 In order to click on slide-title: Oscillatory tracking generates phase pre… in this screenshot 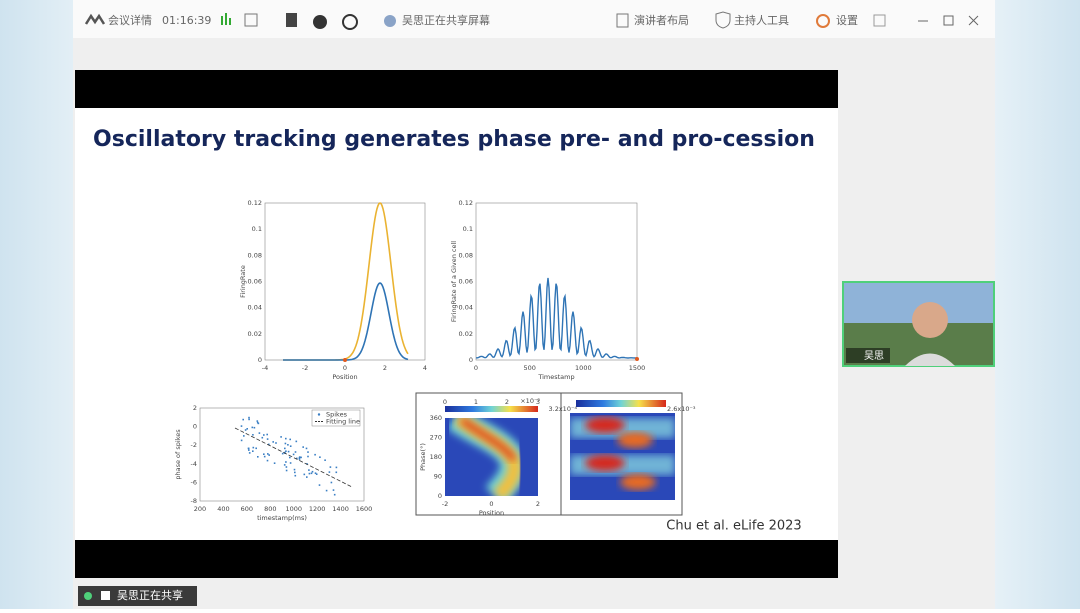, I will do `click(454, 139)`.